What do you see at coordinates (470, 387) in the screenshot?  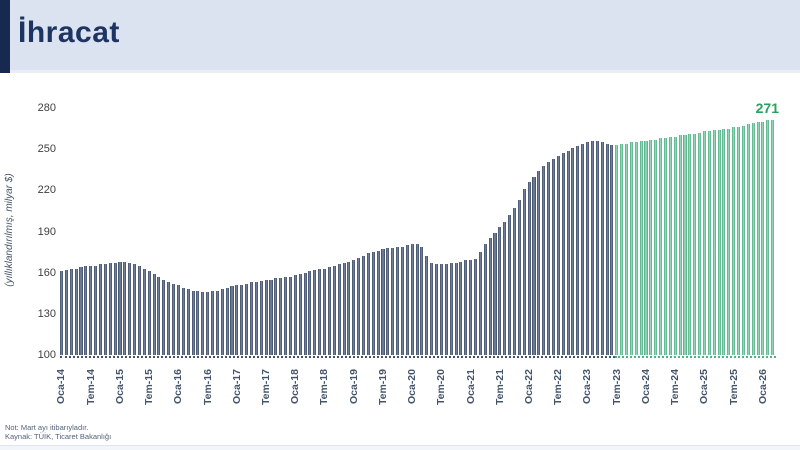 I see `x-tick-label: Oca-21` at bounding box center [470, 387].